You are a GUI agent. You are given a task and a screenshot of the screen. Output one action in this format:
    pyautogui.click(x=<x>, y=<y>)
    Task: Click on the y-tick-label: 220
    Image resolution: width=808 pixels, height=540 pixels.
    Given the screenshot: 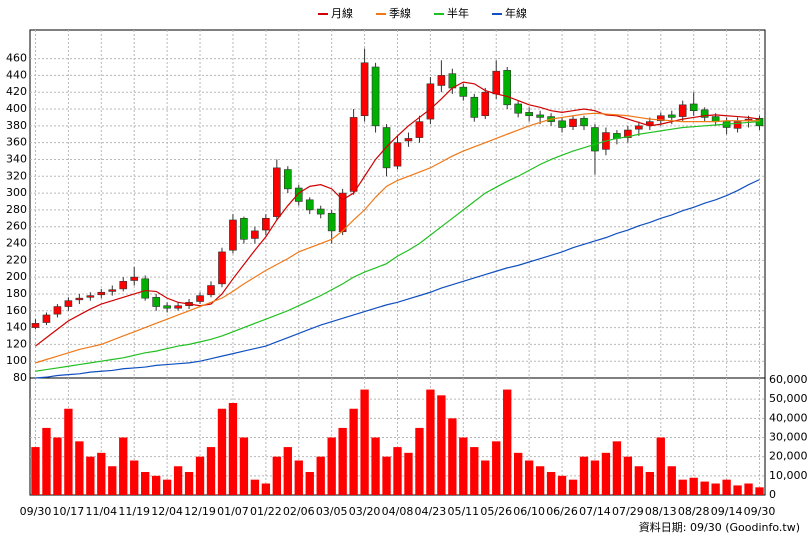 What is the action you would take?
    pyautogui.click(x=16, y=259)
    